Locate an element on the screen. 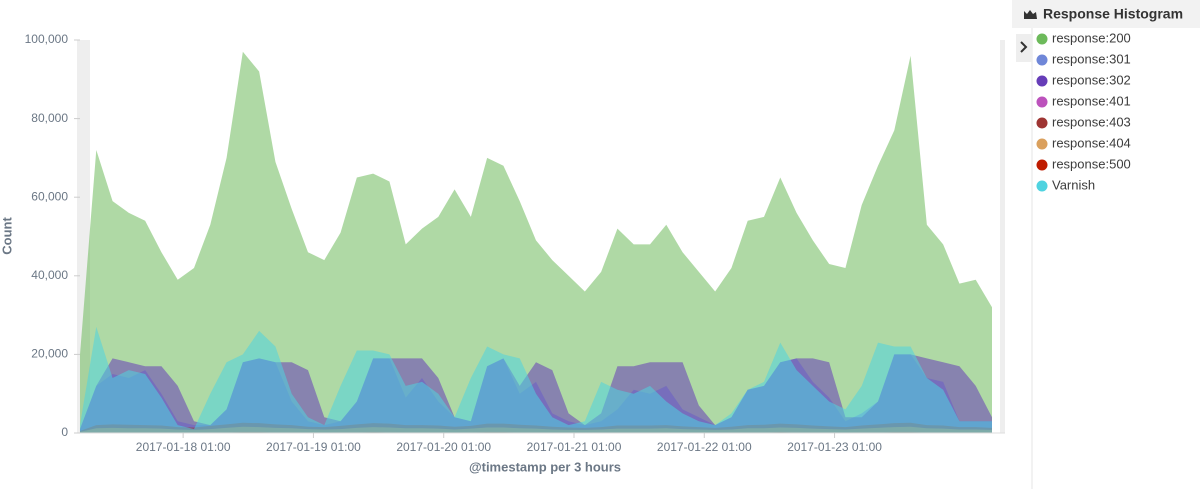  x-tick-label: 2017-01-20 01:00 is located at coordinates (443, 447).